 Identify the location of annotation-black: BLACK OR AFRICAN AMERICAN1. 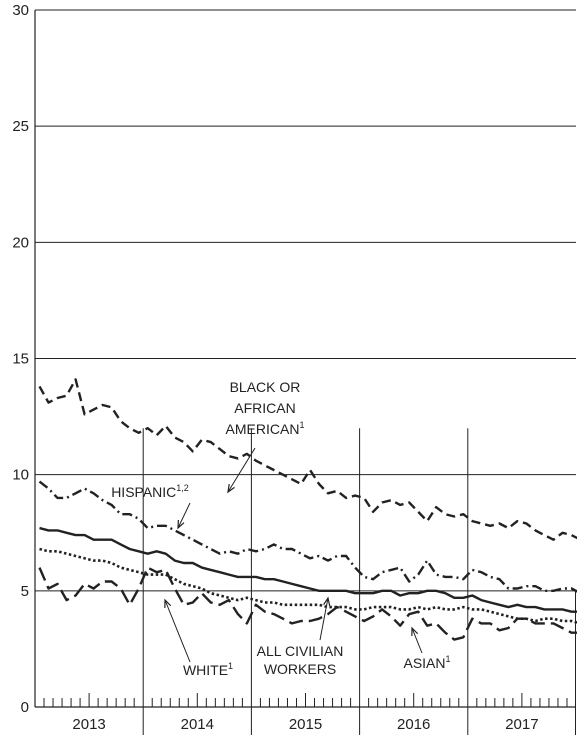
(265, 436).